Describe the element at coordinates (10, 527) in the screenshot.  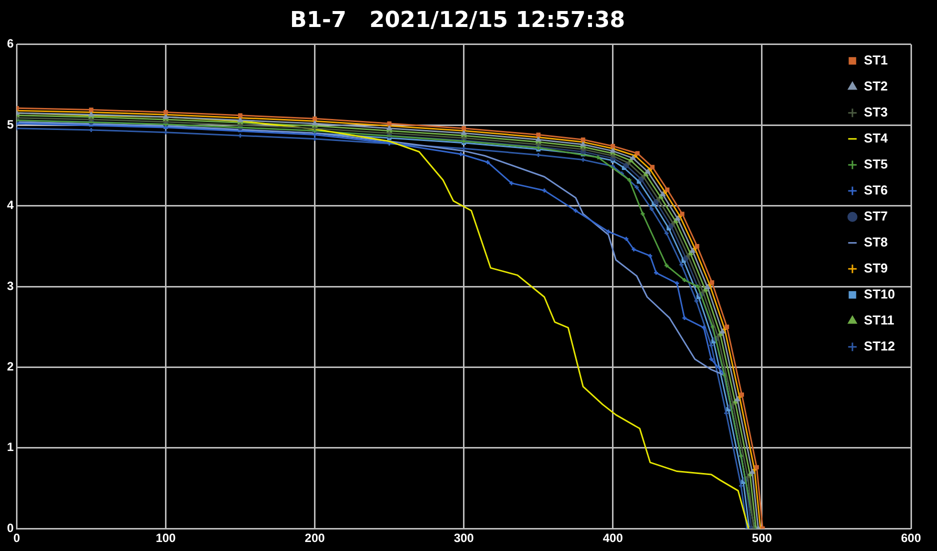
I see `y-tick-label: 0` at that location.